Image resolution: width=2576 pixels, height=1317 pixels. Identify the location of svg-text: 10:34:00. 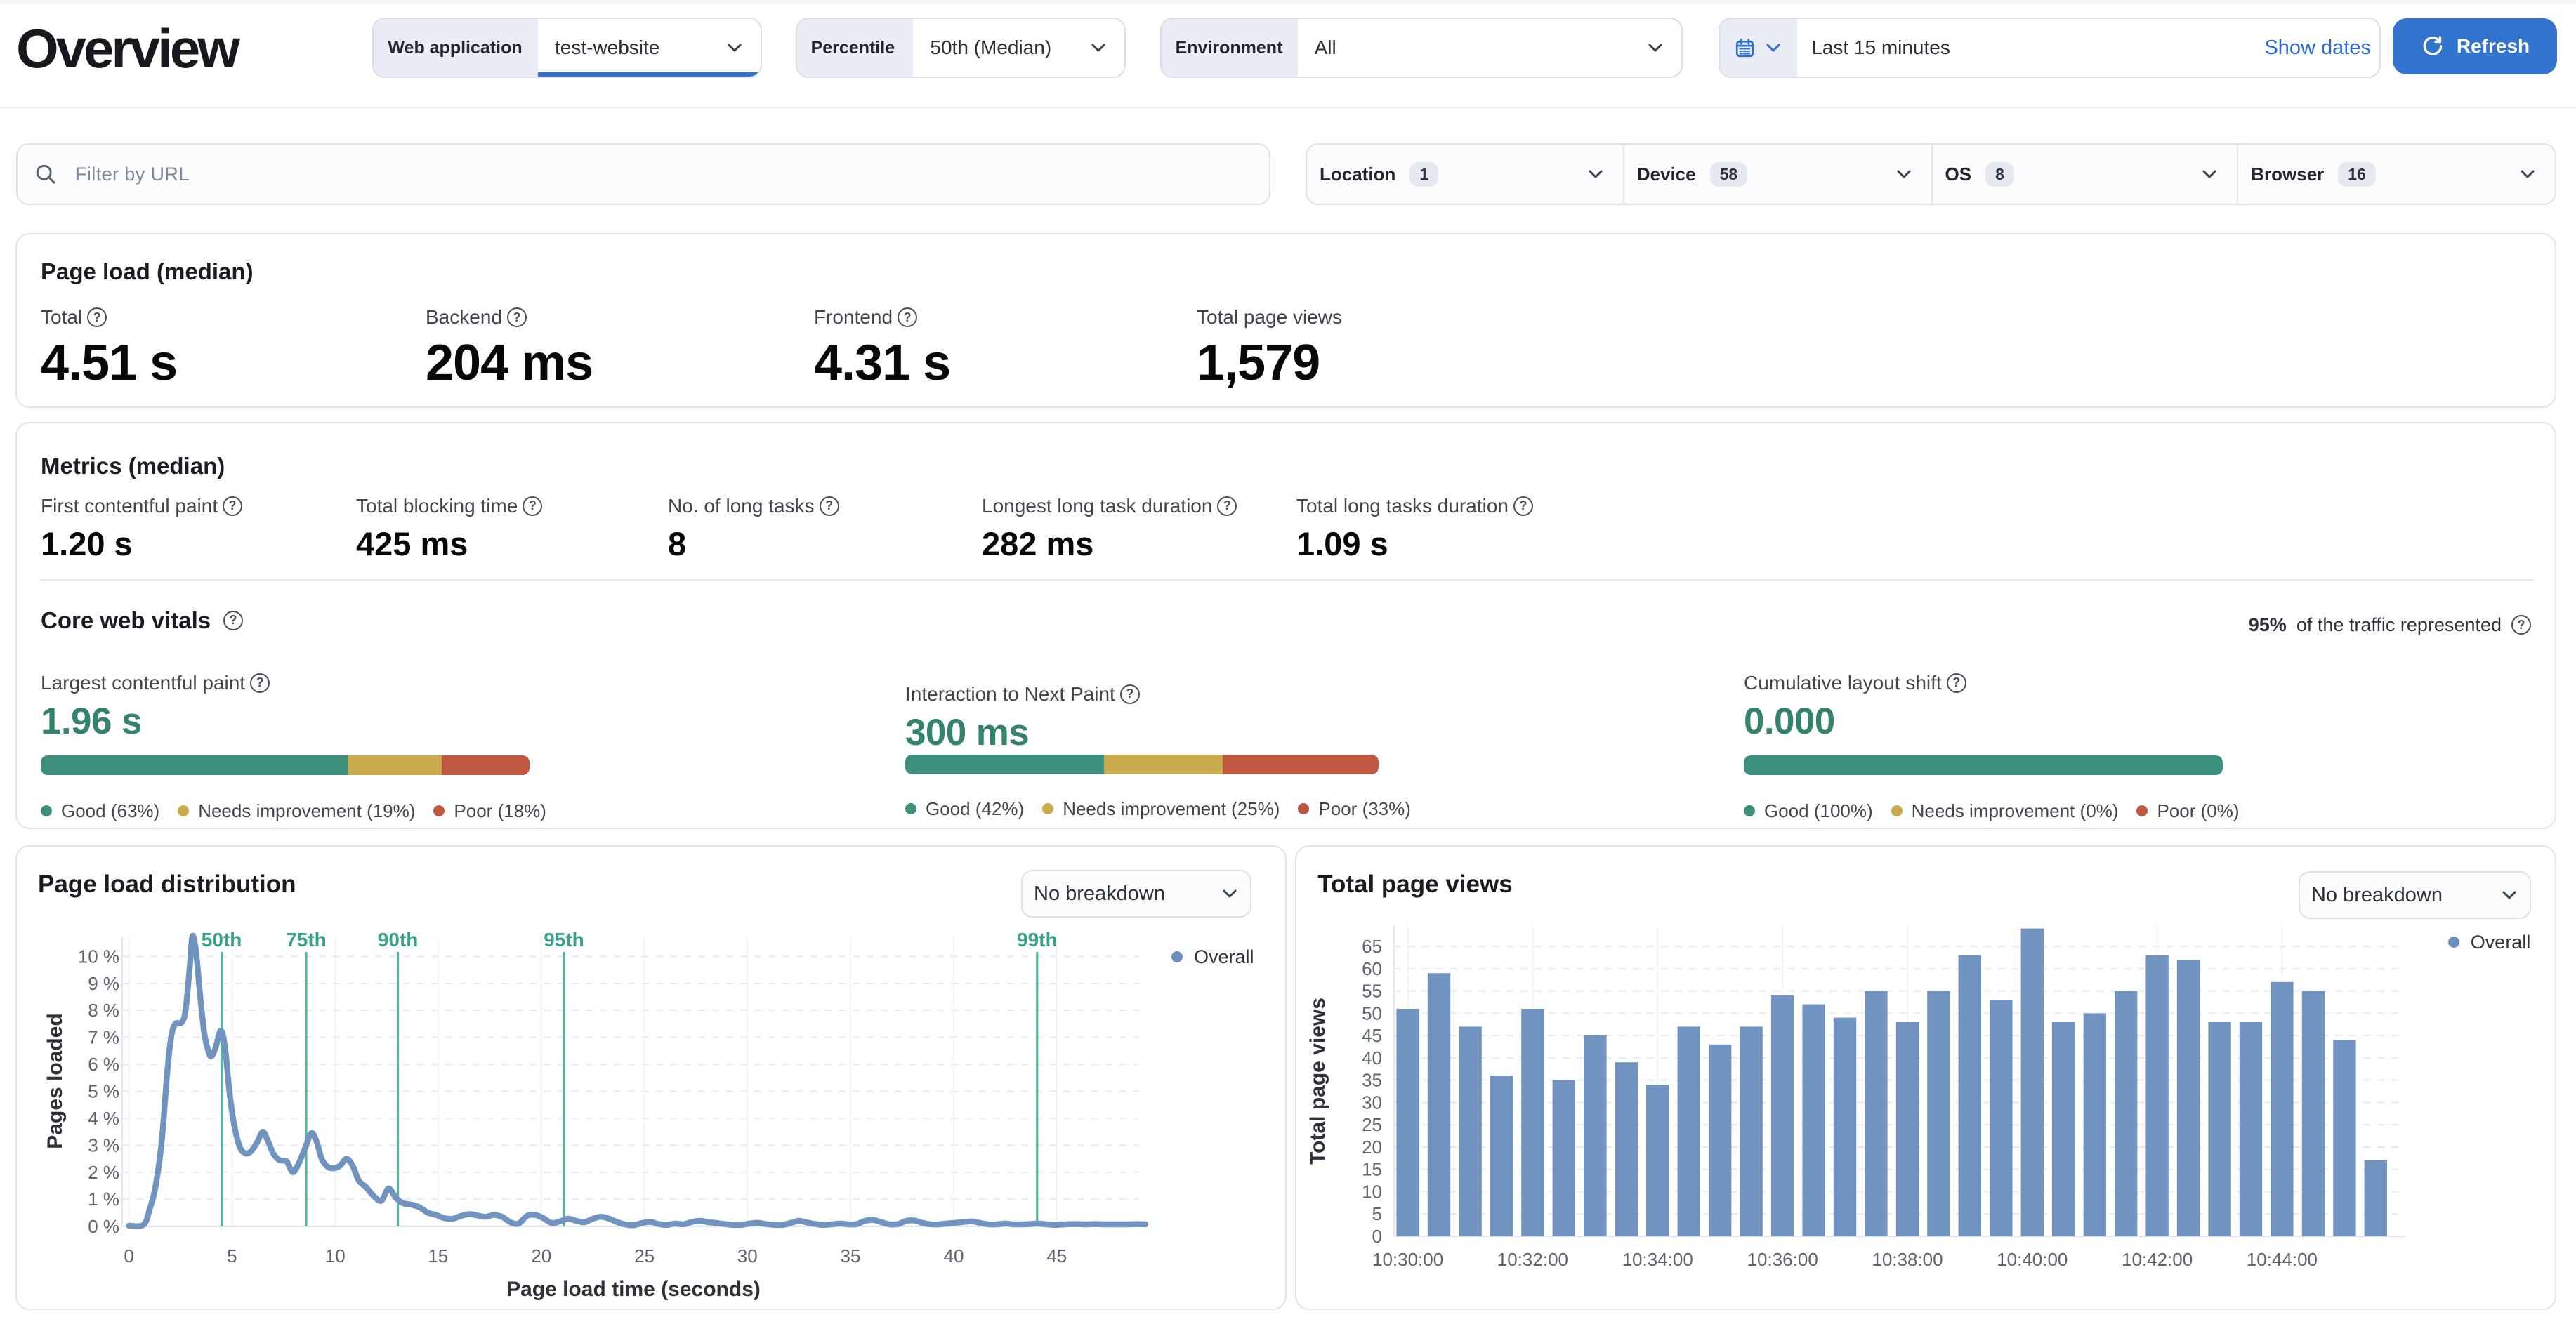
(1657, 1259).